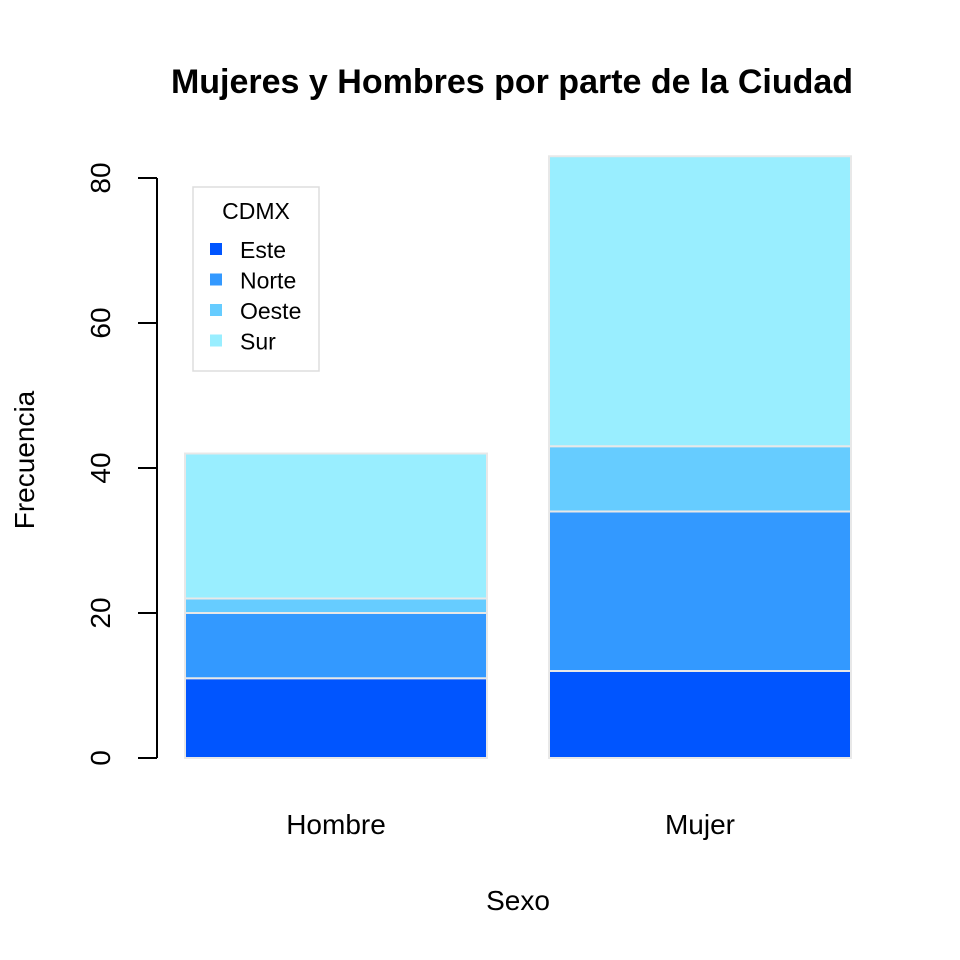 This screenshot has width=960, height=960. Describe the element at coordinates (700, 591) in the screenshot. I see `bar-segment-mujer-norte` at that location.